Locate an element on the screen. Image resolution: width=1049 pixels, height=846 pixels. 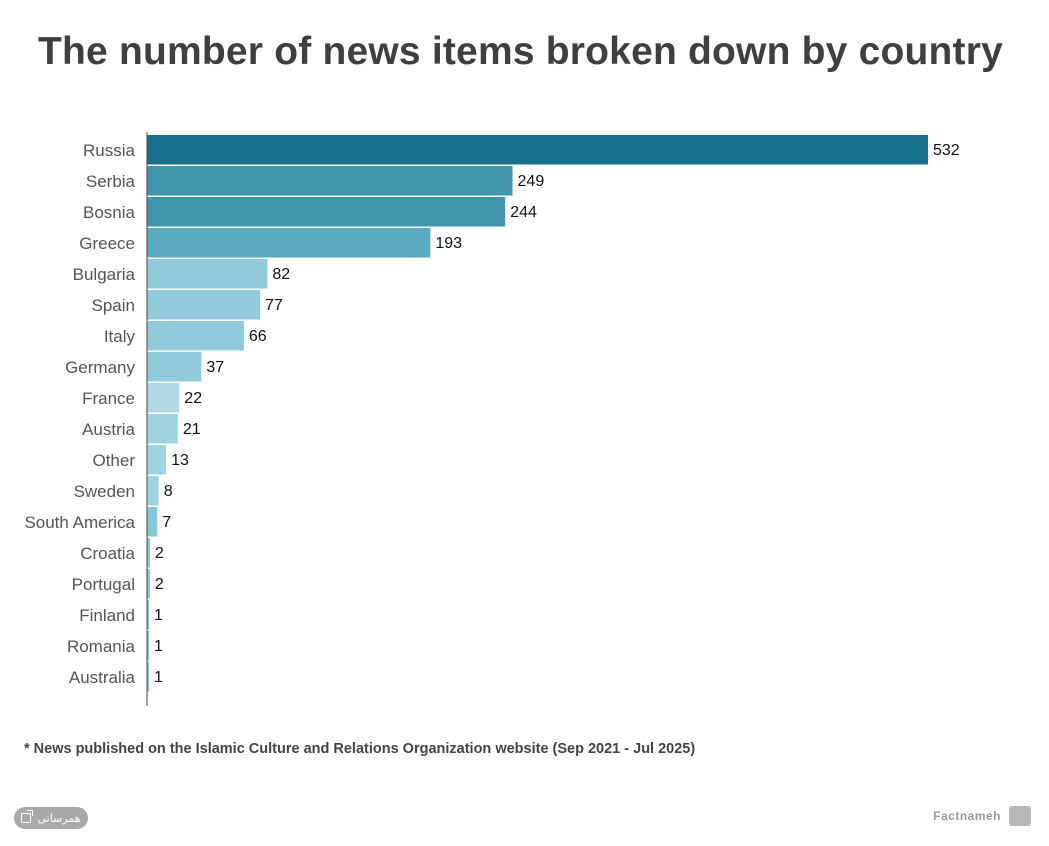
value-label: 244 is located at coordinates (523, 212).